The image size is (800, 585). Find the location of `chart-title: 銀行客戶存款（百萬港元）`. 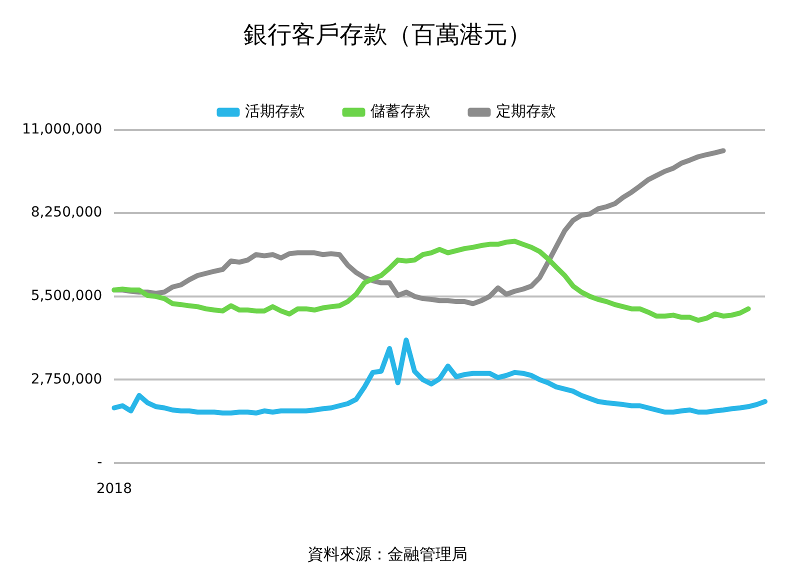

chart-title: 銀行客戶存款（百萬港元） is located at coordinates (388, 34).